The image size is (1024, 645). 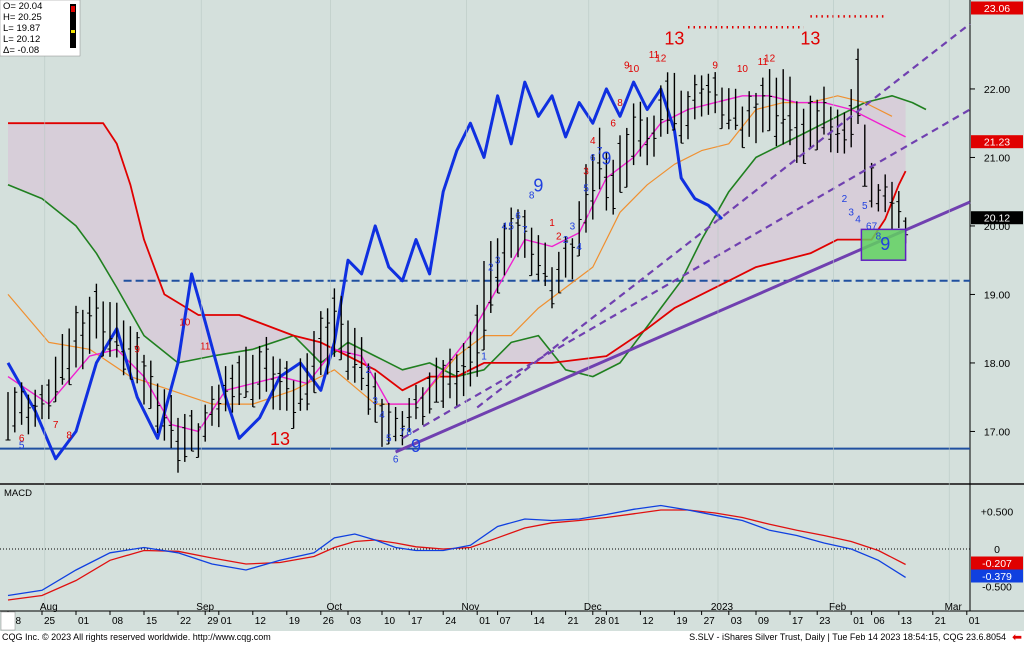 What do you see at coordinates (654, 55) in the screenshot?
I see `red-setup-count: 11` at bounding box center [654, 55].